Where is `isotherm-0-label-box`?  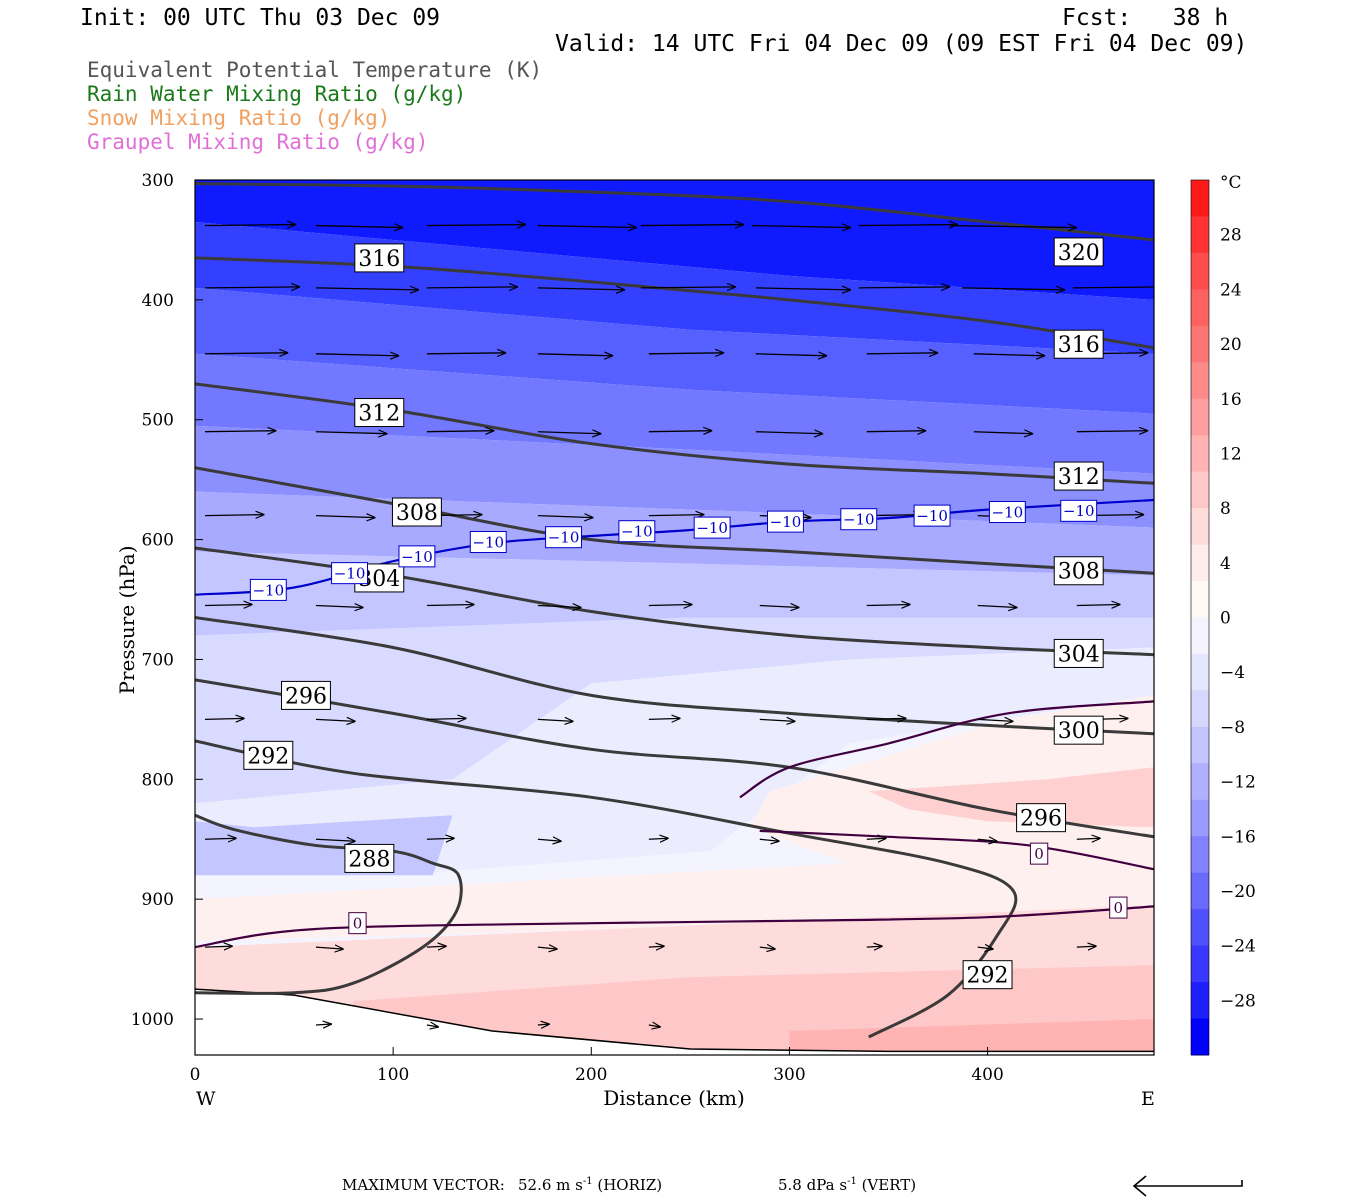 isotherm-0-label-box is located at coordinates (357, 923).